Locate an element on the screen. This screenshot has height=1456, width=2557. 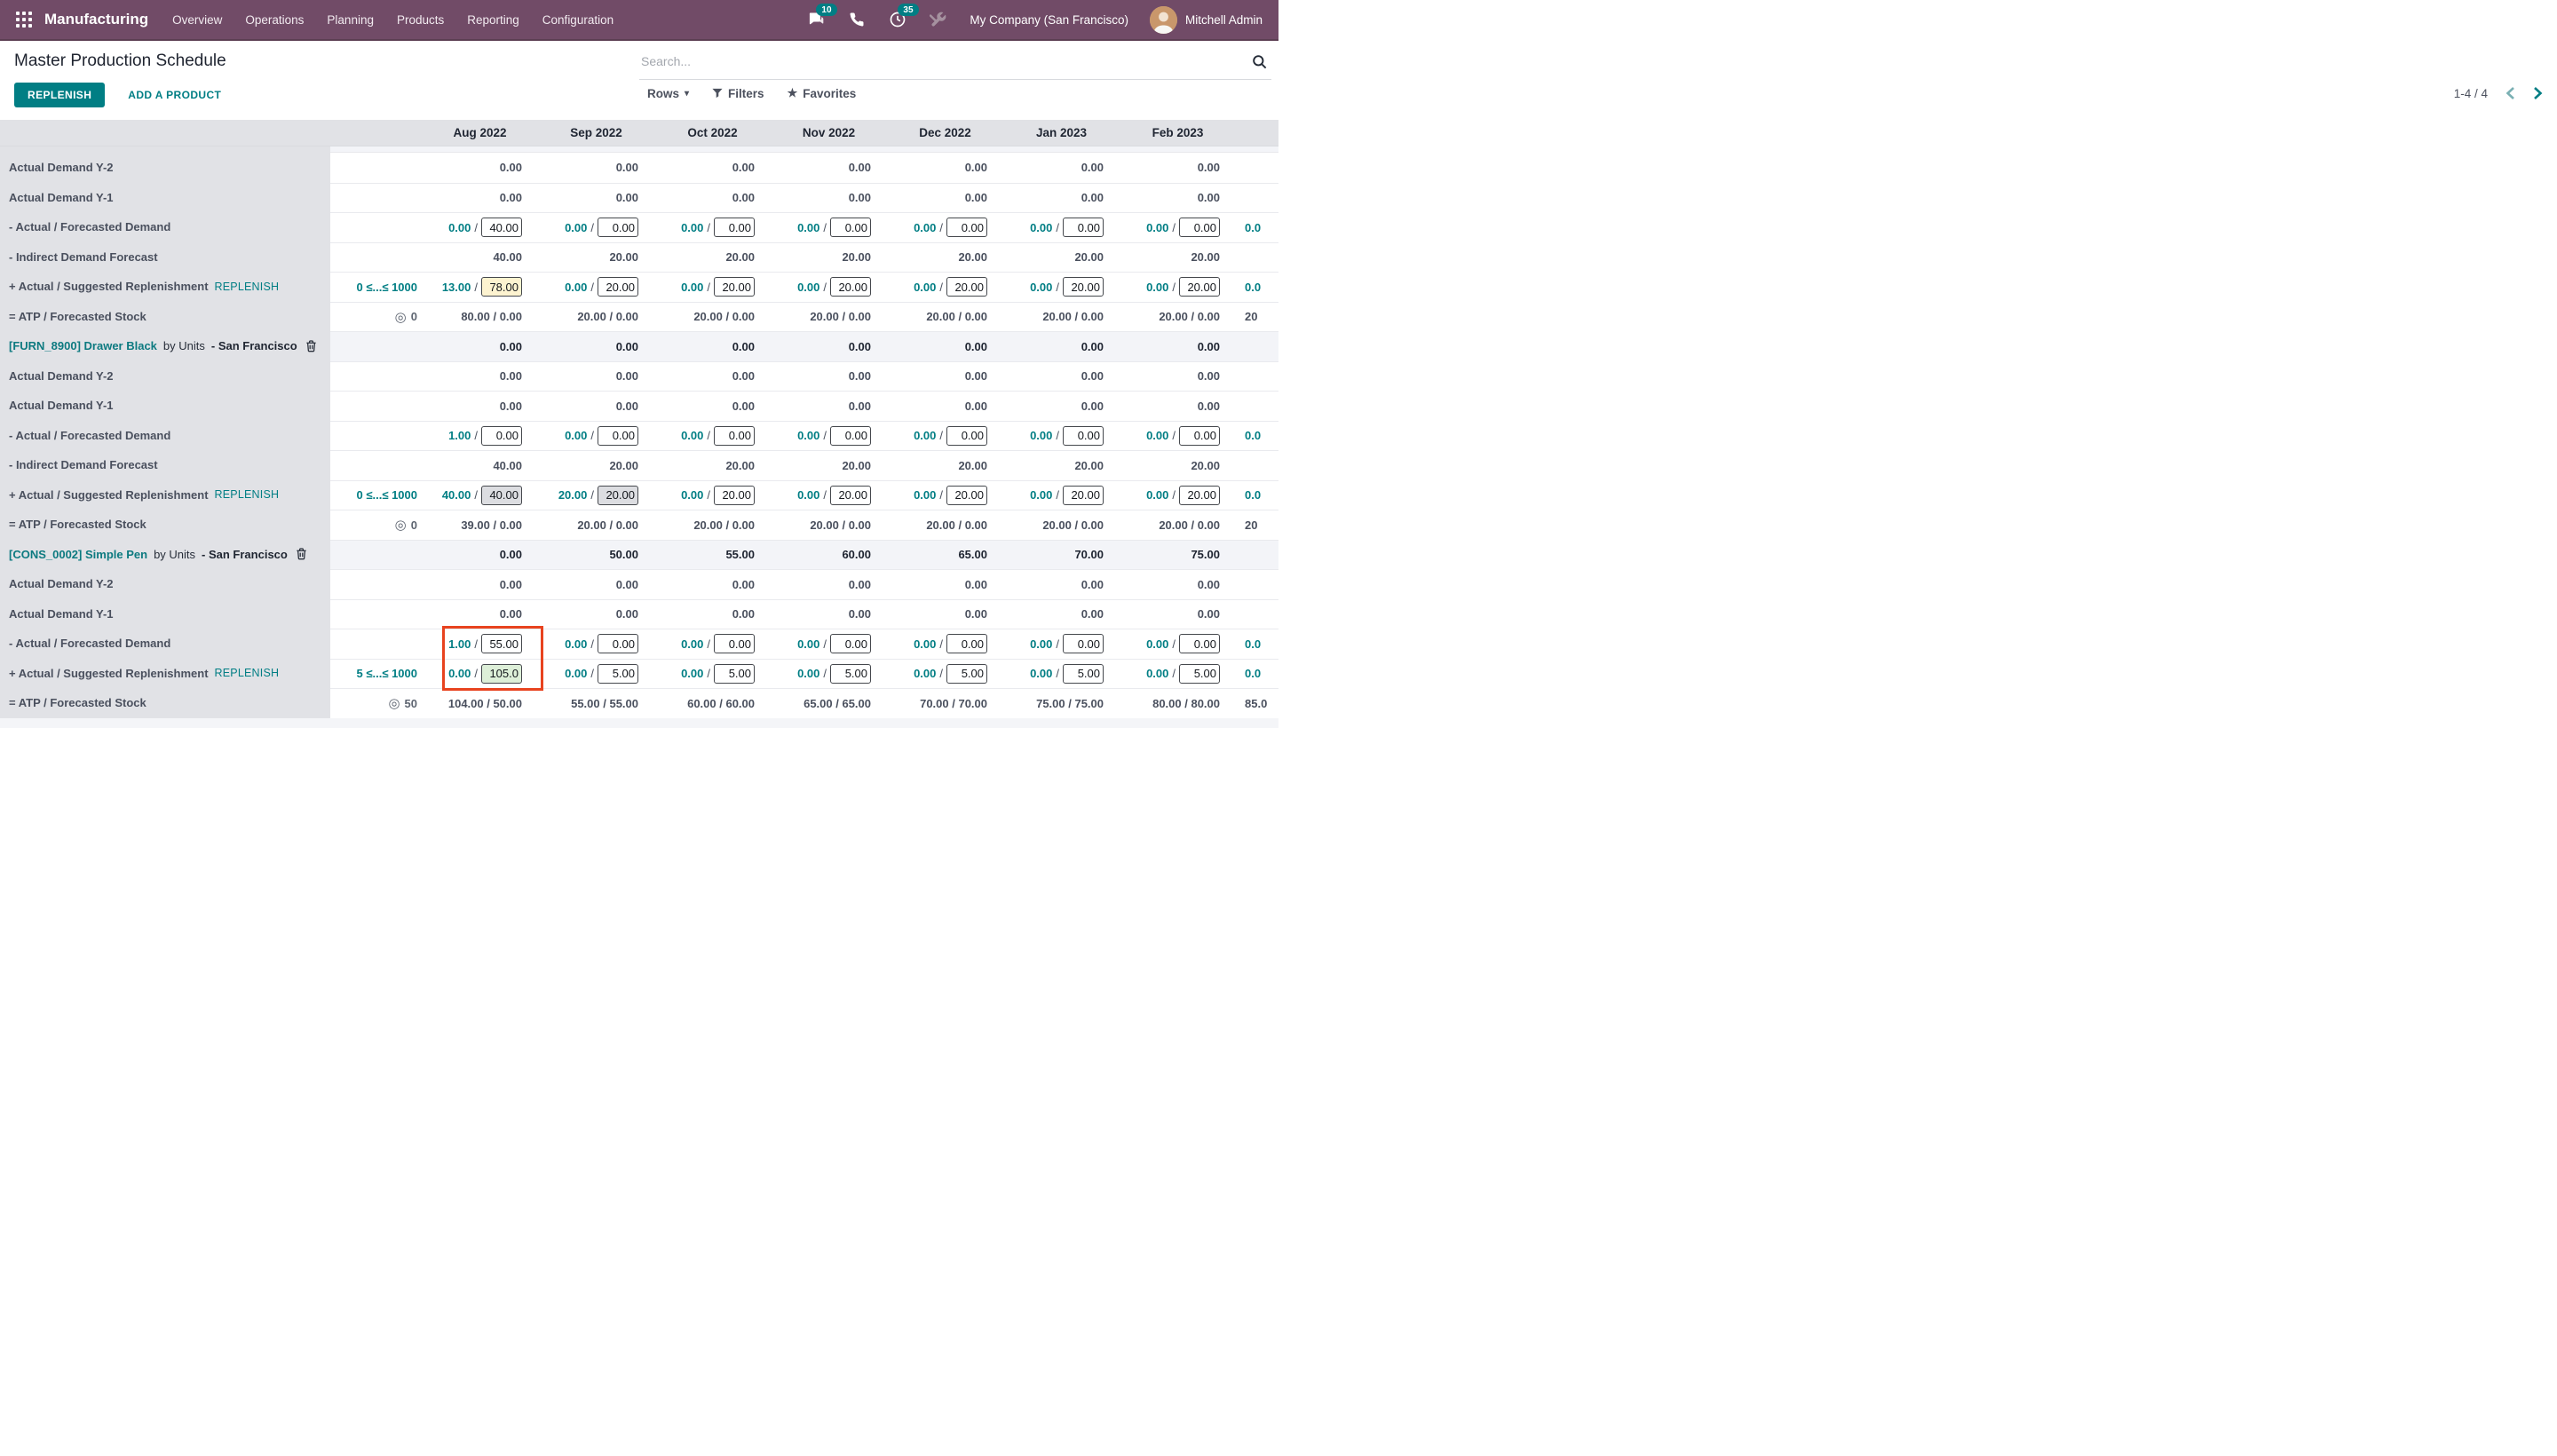
add-a-product-button: ADD A PRODUCT is located at coordinates (174, 95).